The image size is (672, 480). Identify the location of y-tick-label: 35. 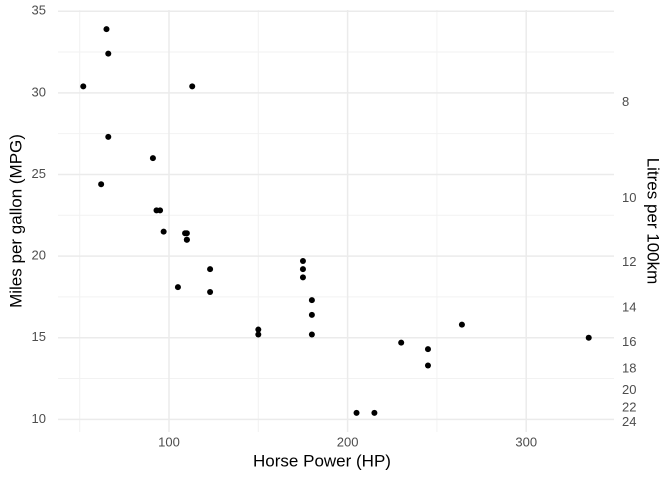
(39, 10).